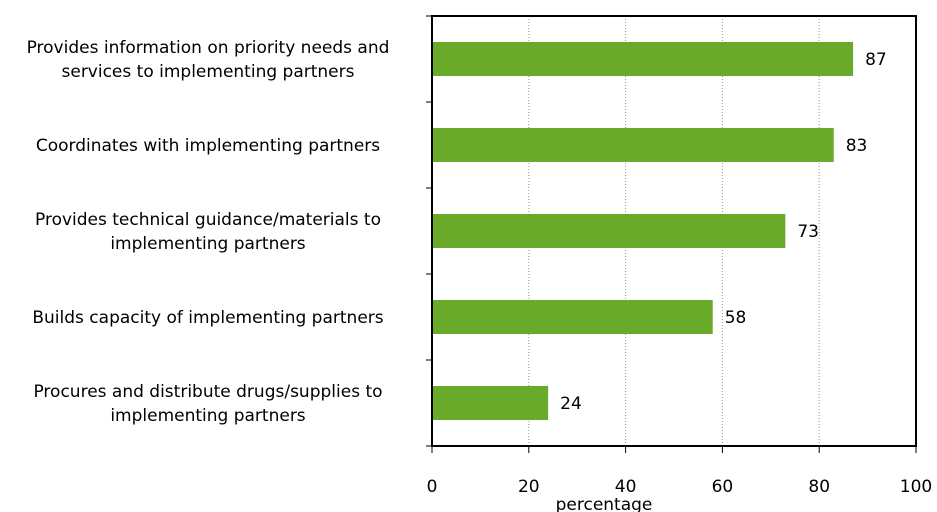 The height and width of the screenshot is (512, 937). Describe the element at coordinates (429, 231) in the screenshot. I see `y-axis-ticks` at that location.